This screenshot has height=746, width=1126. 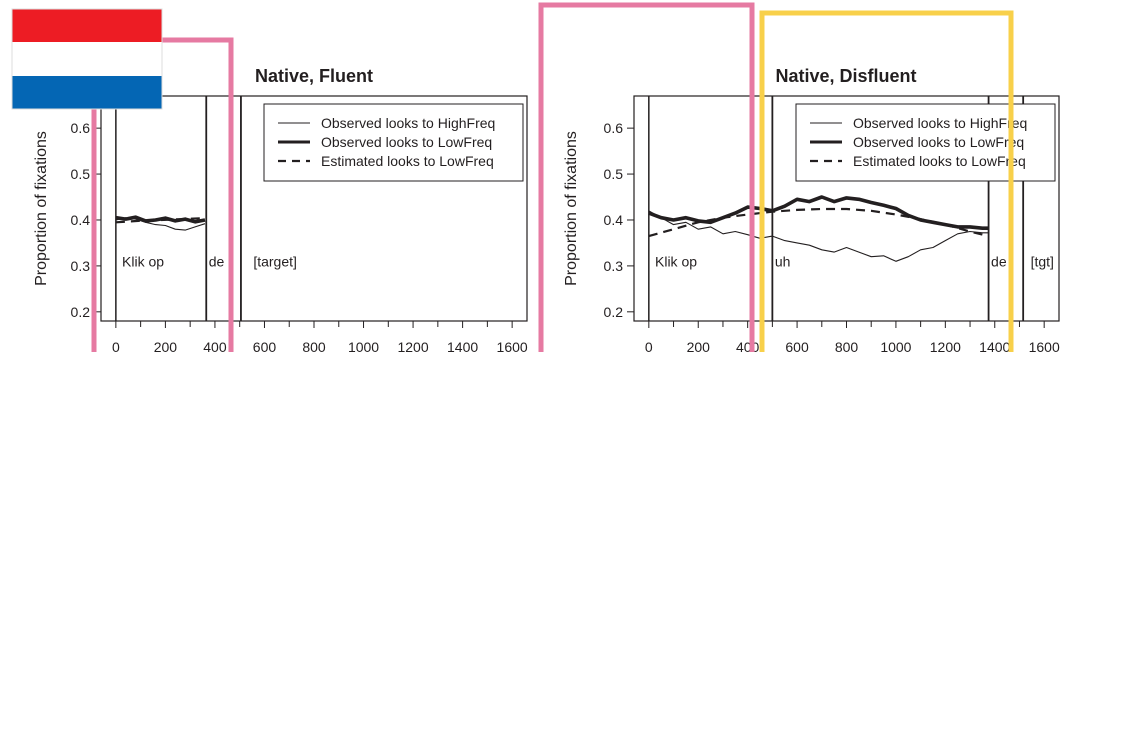 What do you see at coordinates (783, 261) in the screenshot?
I see `segment-label: uh` at bounding box center [783, 261].